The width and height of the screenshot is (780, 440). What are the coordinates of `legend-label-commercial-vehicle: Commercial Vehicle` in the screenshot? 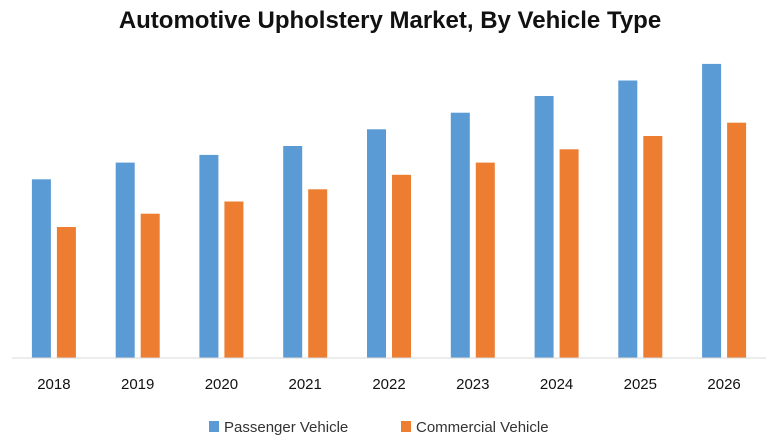 It's located at (482, 427).